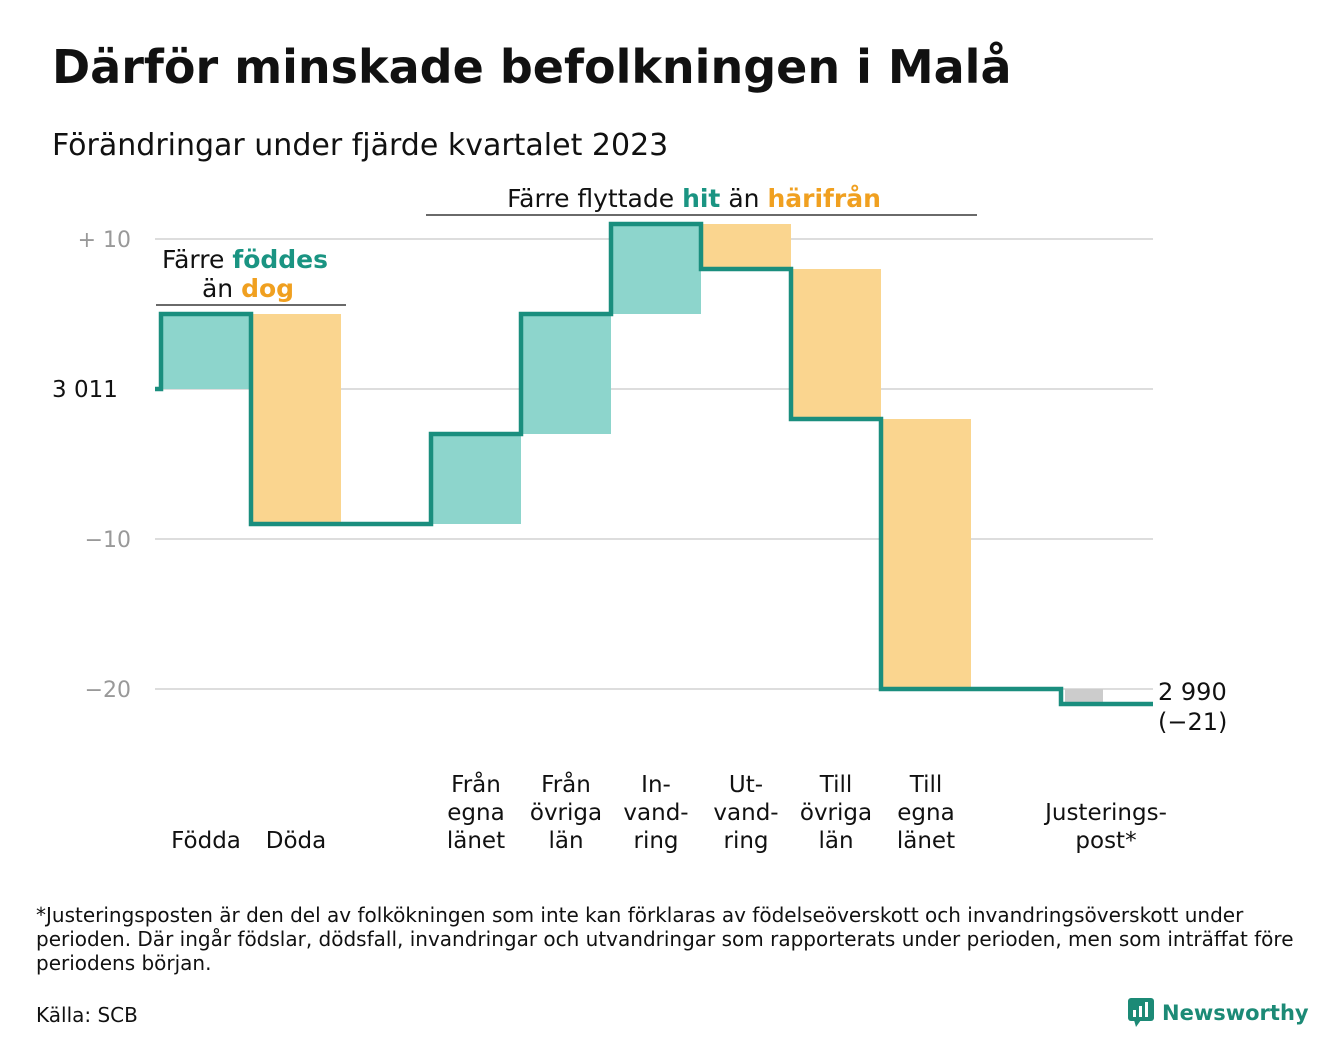 This screenshot has width=1340, height=1060. Describe the element at coordinates (108, 690) in the screenshot. I see `y-tick-label: −20` at that location.